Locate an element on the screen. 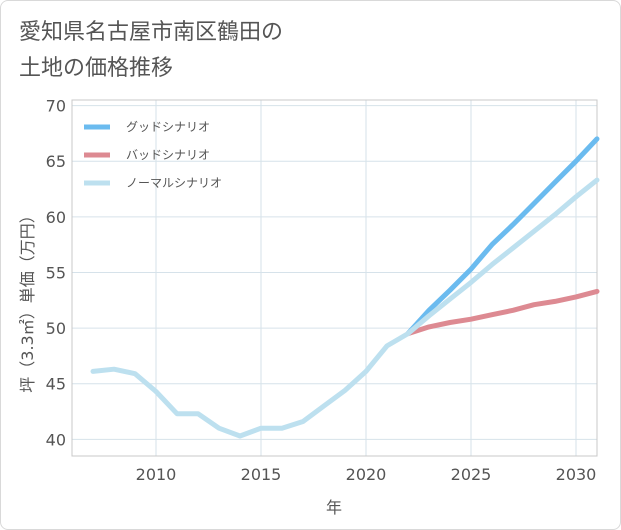 The height and width of the screenshot is (530, 621). legend-label: グッドシナリオ is located at coordinates (168, 127).